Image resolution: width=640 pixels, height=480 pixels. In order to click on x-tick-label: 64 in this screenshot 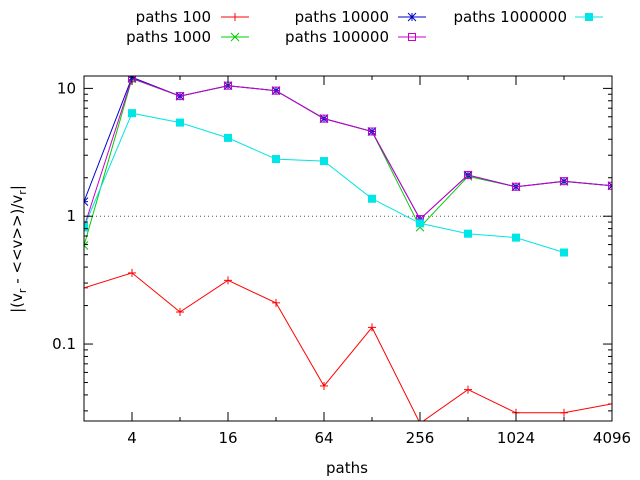, I will do `click(323, 438)`.